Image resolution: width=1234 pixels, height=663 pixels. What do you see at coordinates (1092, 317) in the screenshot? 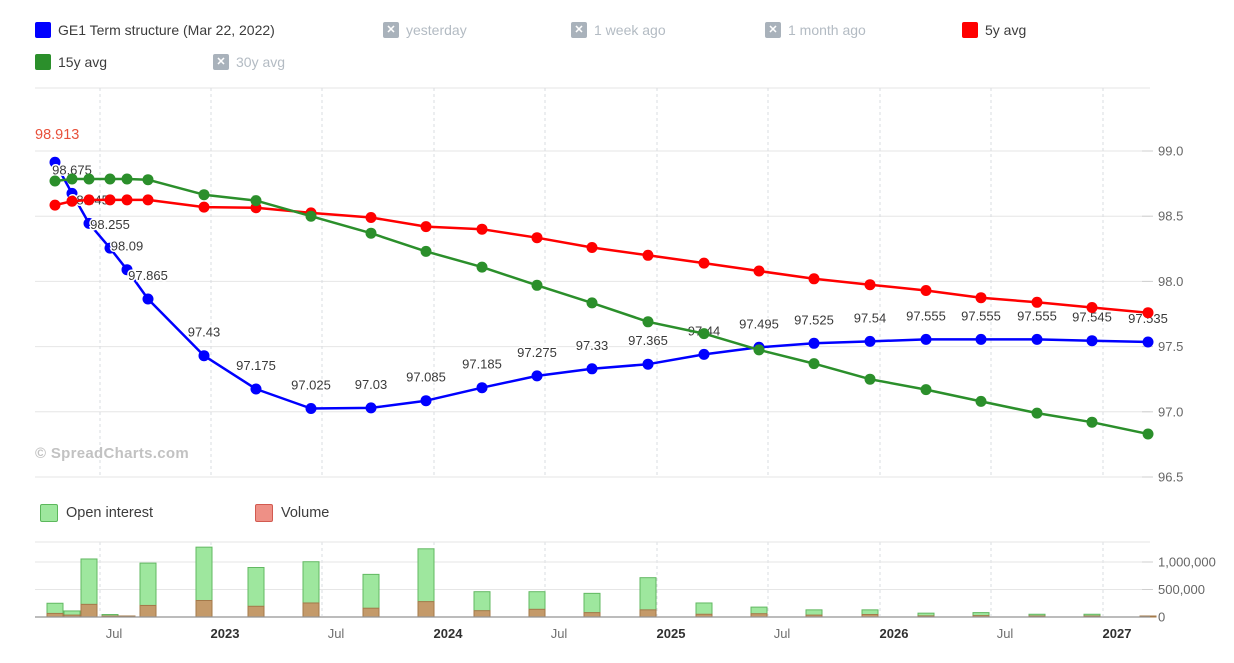
I see `data-label: 97.545` at bounding box center [1092, 317].